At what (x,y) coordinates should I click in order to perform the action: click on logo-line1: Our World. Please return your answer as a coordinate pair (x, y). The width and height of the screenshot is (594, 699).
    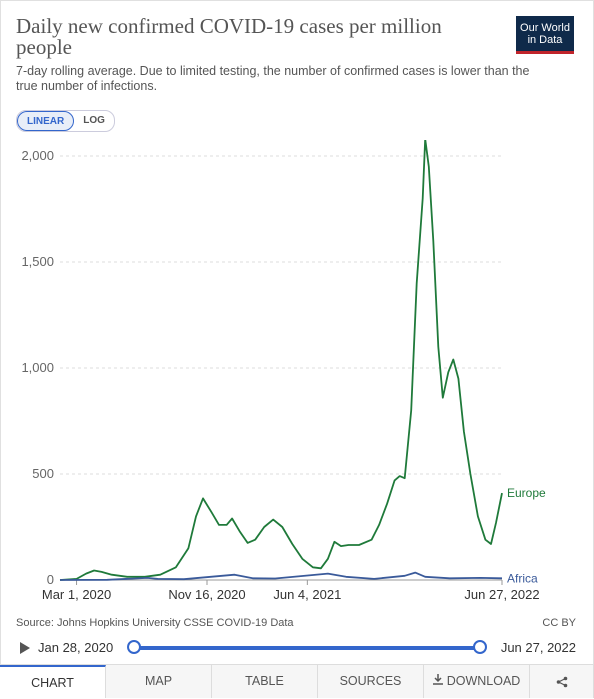
    Looking at the image, I should click on (545, 27).